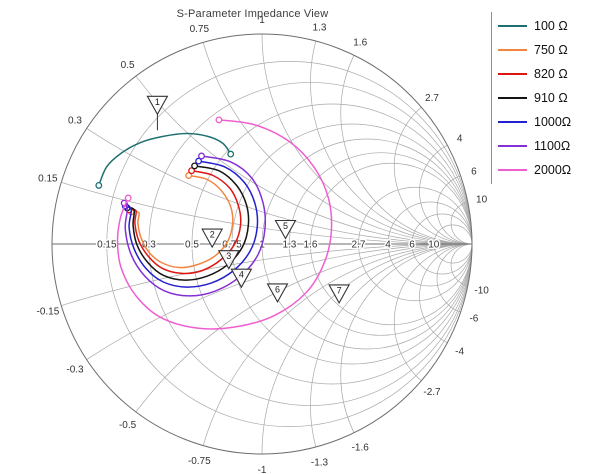 The image size is (606, 474). I want to click on svg-text: -0.15, so click(48, 312).